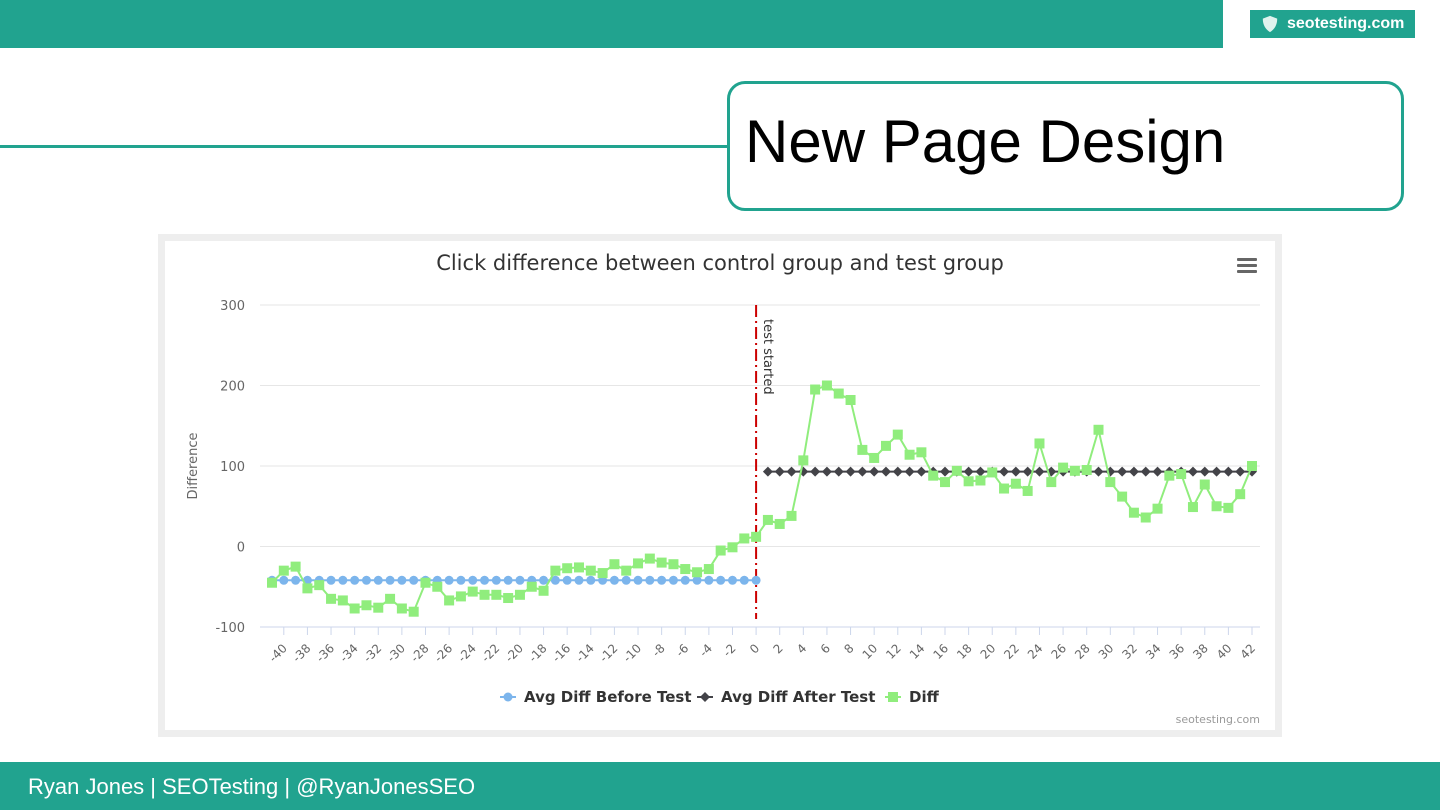 This screenshot has width=1440, height=810. I want to click on x-tick-label: -16, so click(562, 653).